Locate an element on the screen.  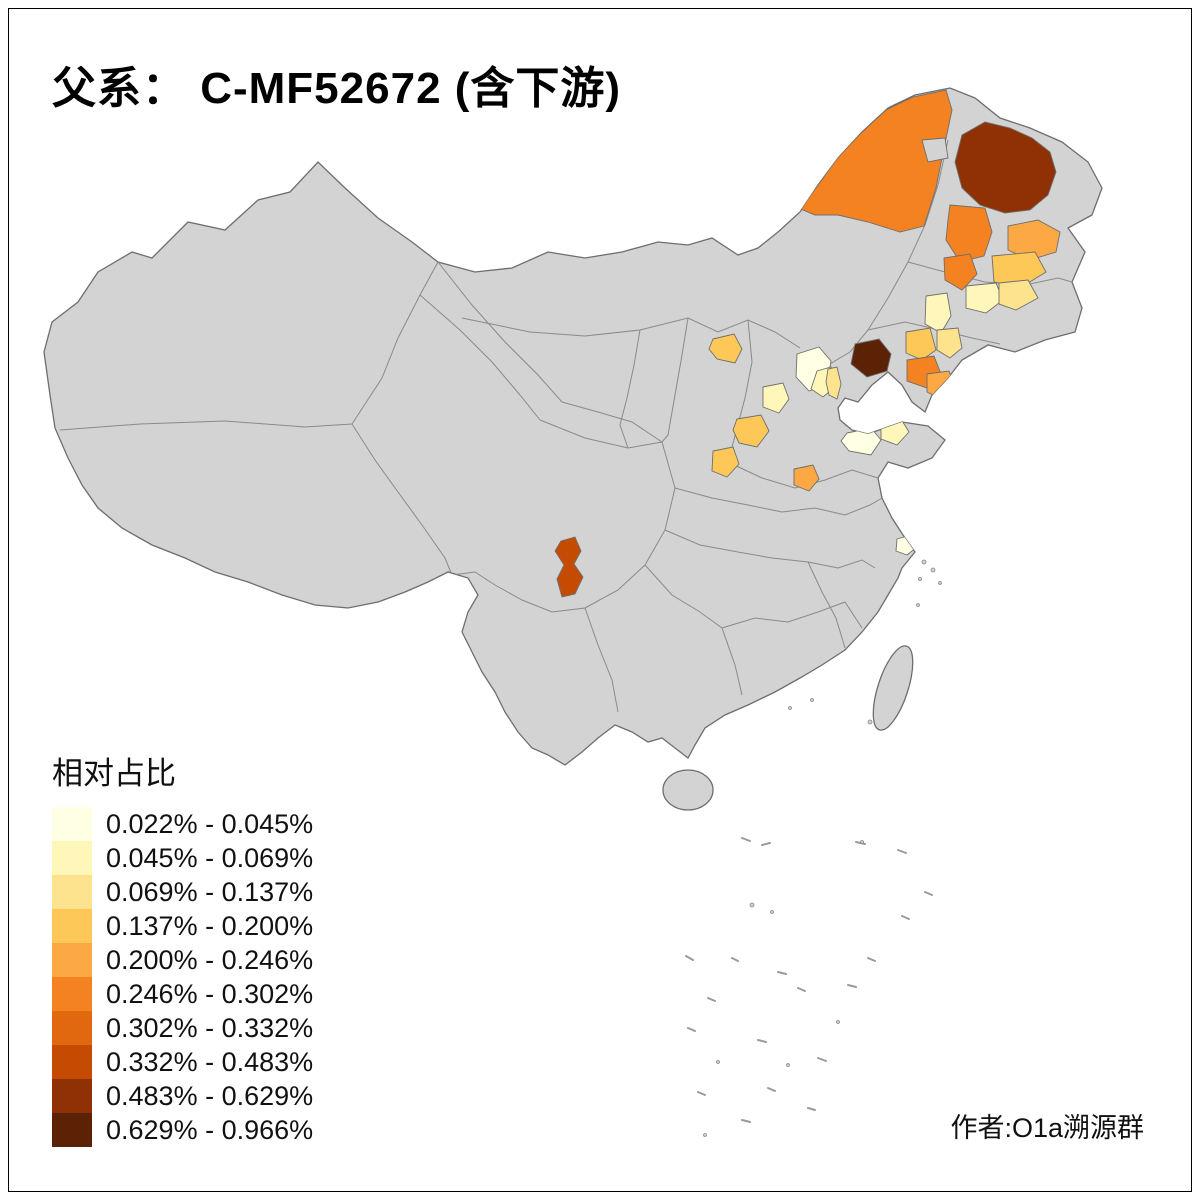
legend-label: 0.302% - 0.332% is located at coordinates (210, 1027).